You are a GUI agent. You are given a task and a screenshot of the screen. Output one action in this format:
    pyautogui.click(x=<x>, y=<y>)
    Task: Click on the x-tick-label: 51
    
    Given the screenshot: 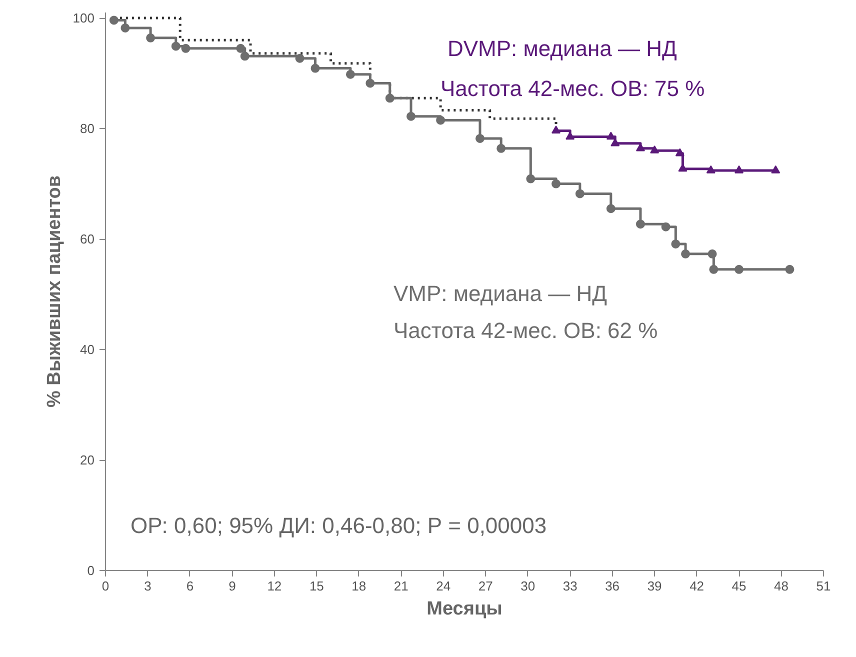 What is the action you would take?
    pyautogui.click(x=823, y=586)
    